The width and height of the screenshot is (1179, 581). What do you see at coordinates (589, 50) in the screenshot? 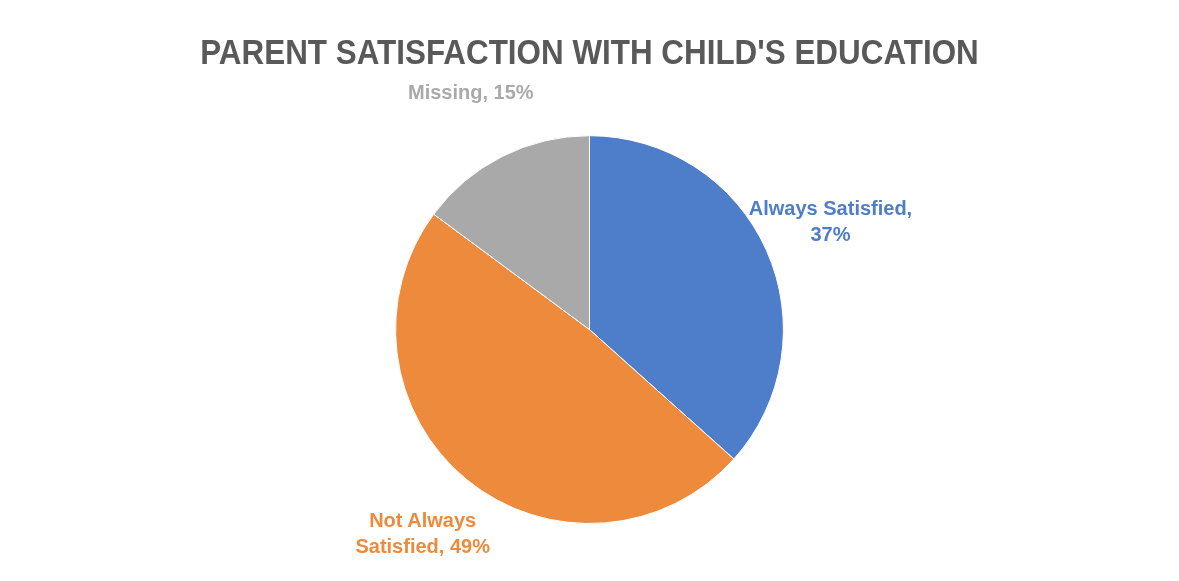
I see `chart-title: PARENT SATISFACTION WITH CHILD'S EDUCATION` at bounding box center [589, 50].